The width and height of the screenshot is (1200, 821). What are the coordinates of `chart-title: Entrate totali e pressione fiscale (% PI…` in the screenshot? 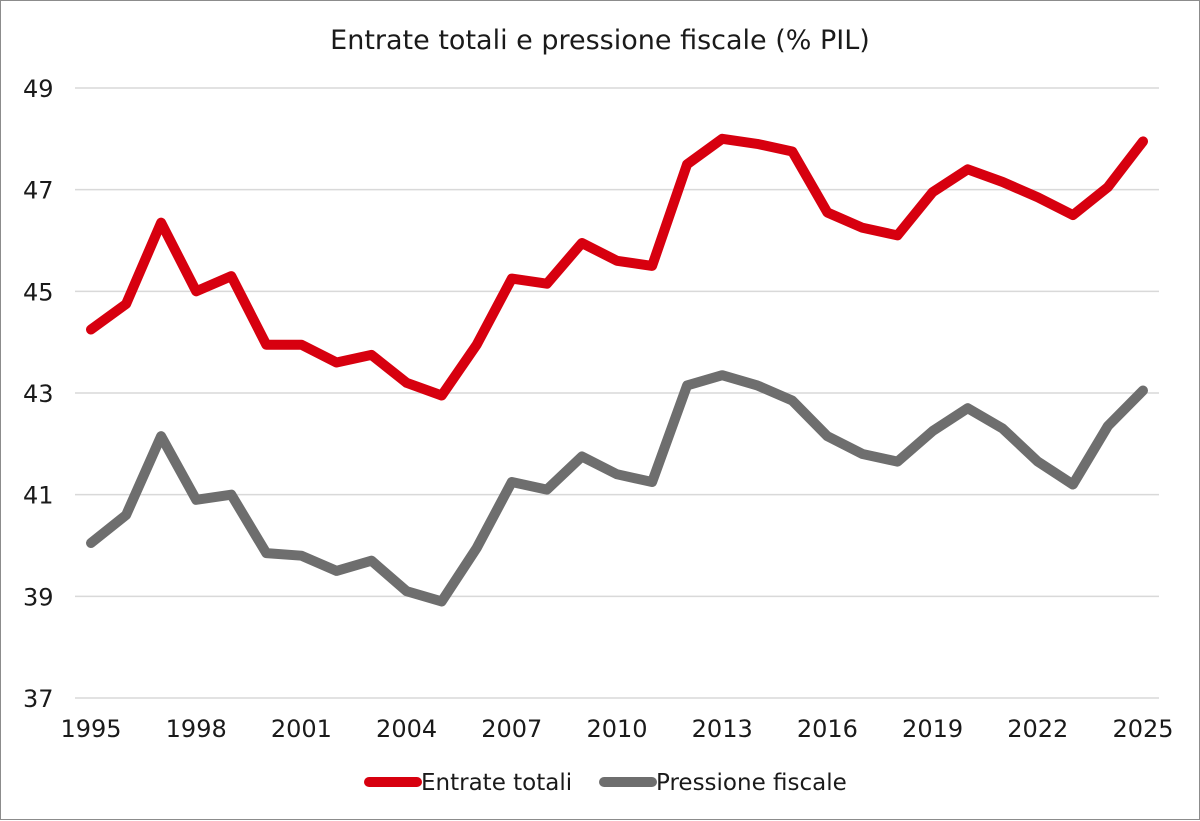 It's located at (600, 40).